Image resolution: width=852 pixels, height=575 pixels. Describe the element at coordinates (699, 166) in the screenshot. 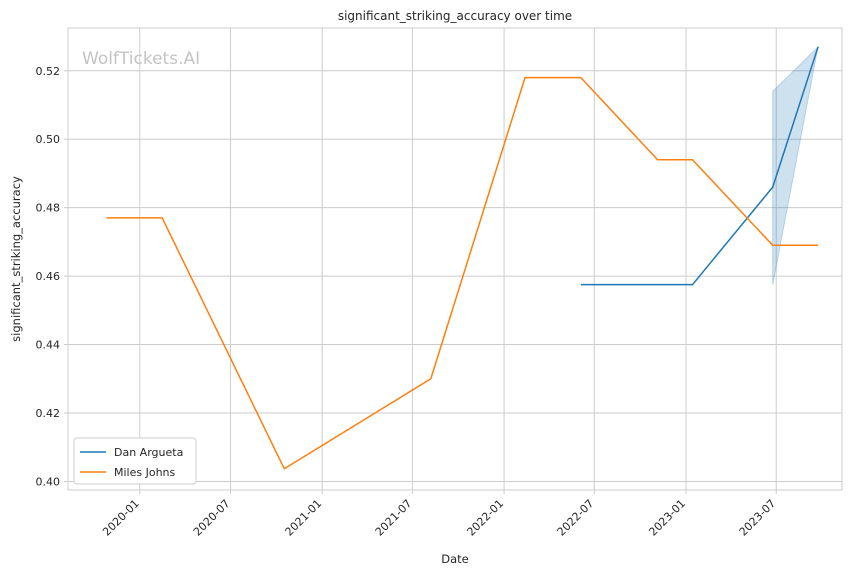

I see `series-line-dan-argueta` at that location.